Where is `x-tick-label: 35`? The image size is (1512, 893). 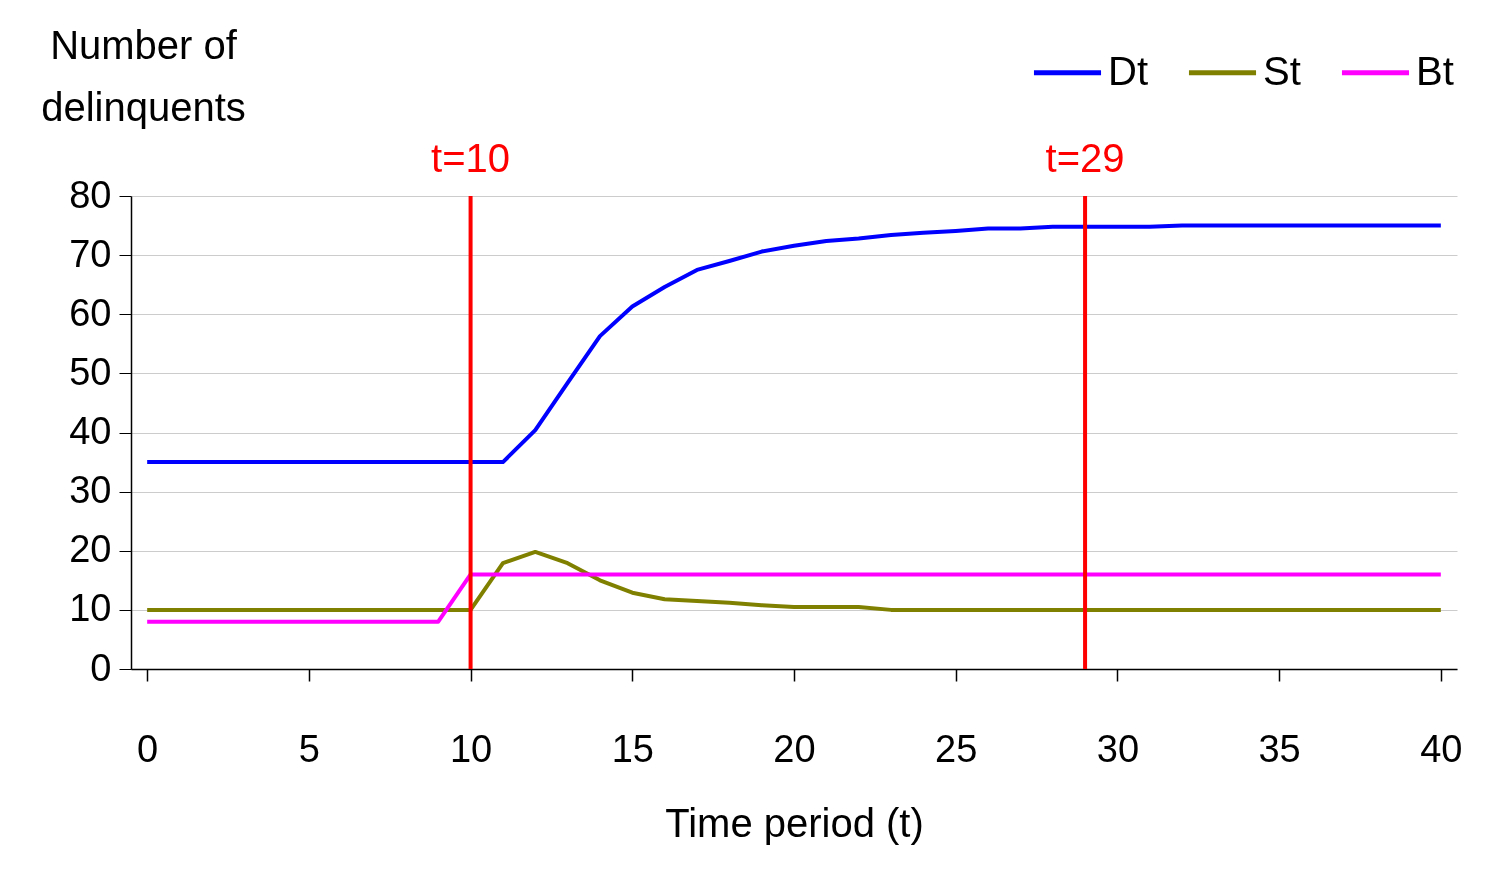
x-tick-label: 35 is located at coordinates (1279, 748).